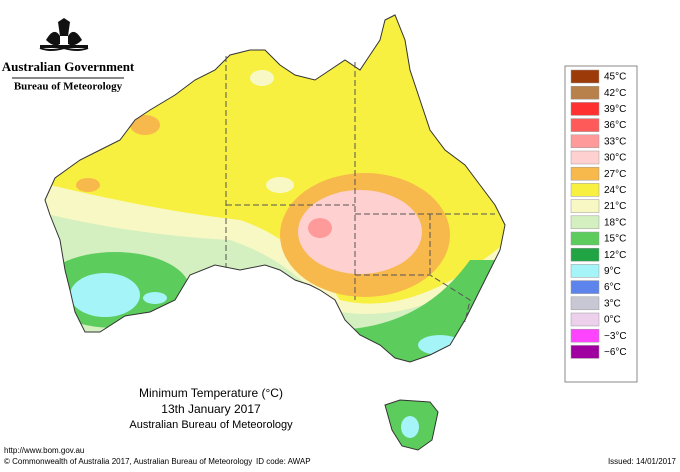 Image resolution: width=680 pixels, height=472 pixels. Describe the element at coordinates (612, 303) in the screenshot. I see `legend-label: 3°C` at that location.